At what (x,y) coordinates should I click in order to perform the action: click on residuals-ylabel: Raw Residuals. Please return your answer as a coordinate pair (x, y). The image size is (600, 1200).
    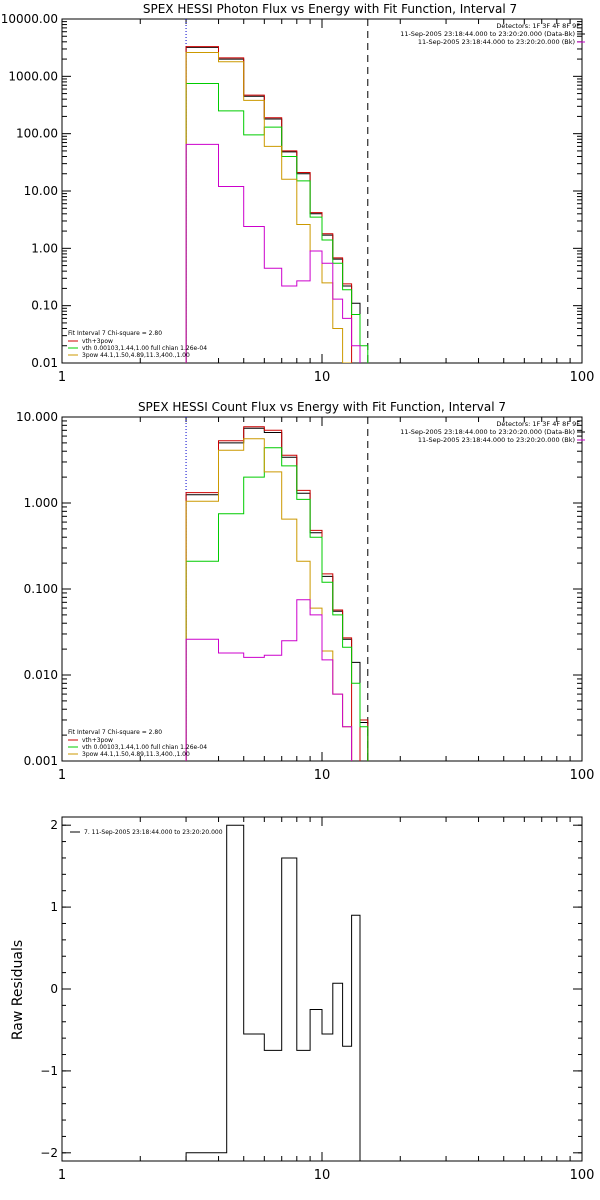
    Looking at the image, I should click on (18, 990).